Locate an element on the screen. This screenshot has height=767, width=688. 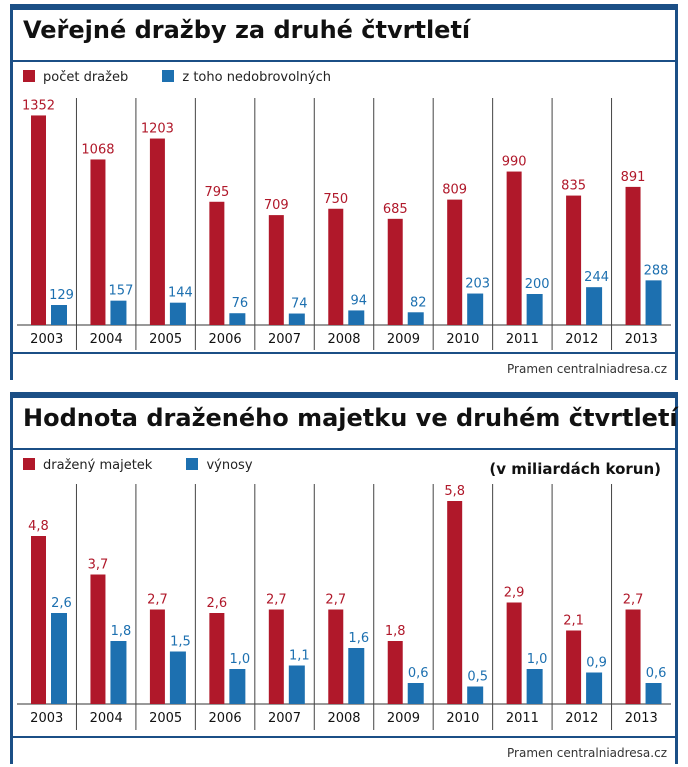
data-label-blue: 288 is located at coordinates (656, 270).